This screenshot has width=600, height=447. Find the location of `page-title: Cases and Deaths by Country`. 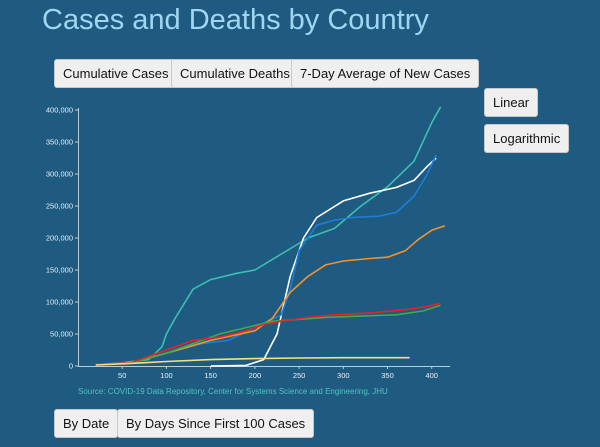

page-title: Cases and Deaths by Country is located at coordinates (235, 20).